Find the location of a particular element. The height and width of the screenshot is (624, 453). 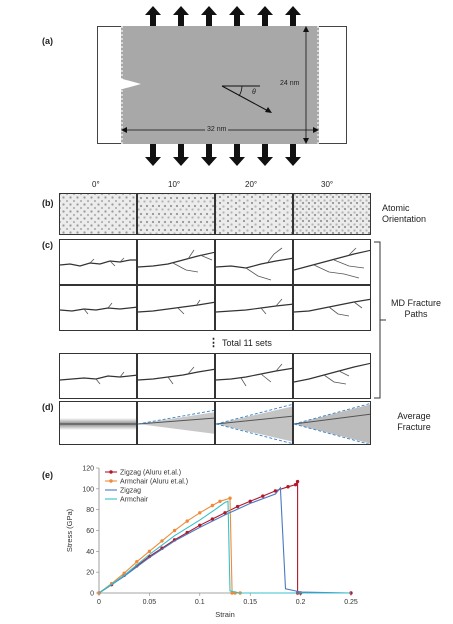

fracture-path-set11-0deg is located at coordinates (98, 376).